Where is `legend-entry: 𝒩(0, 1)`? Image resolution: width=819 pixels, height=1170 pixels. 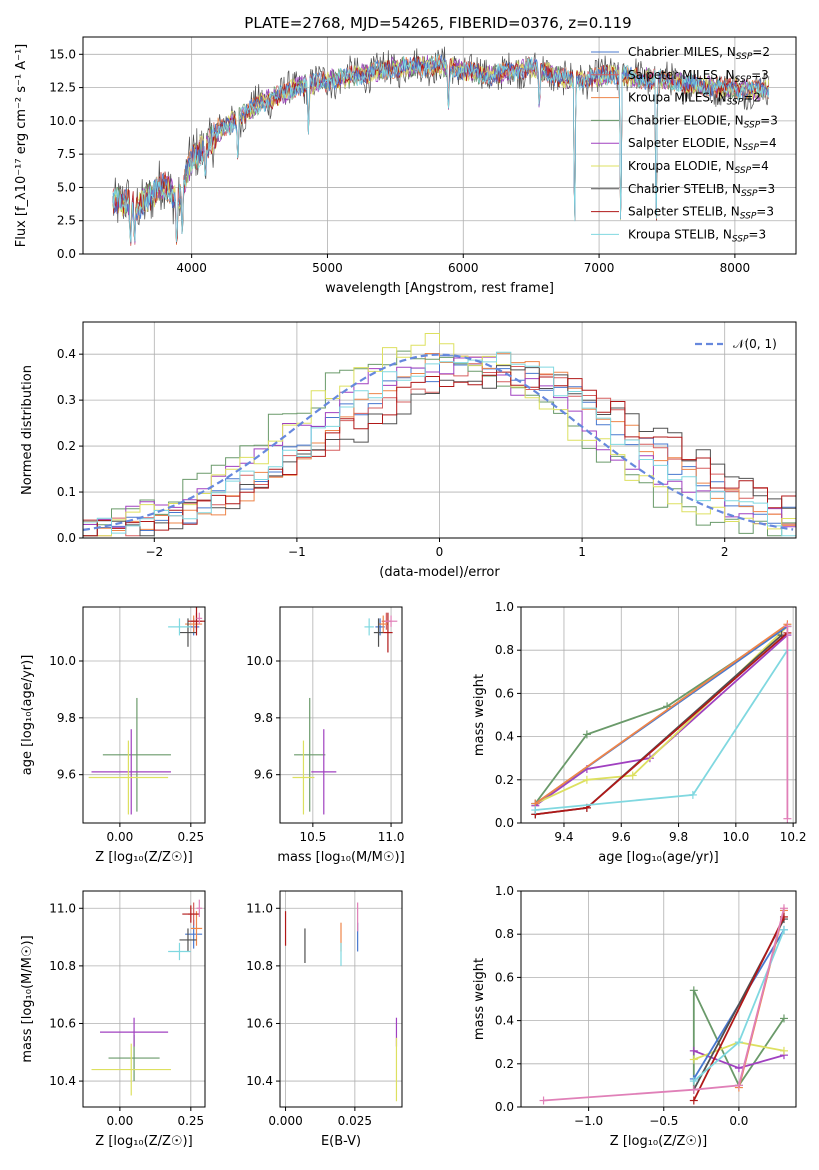
legend-entry: 𝒩(0, 1) is located at coordinates (755, 344).